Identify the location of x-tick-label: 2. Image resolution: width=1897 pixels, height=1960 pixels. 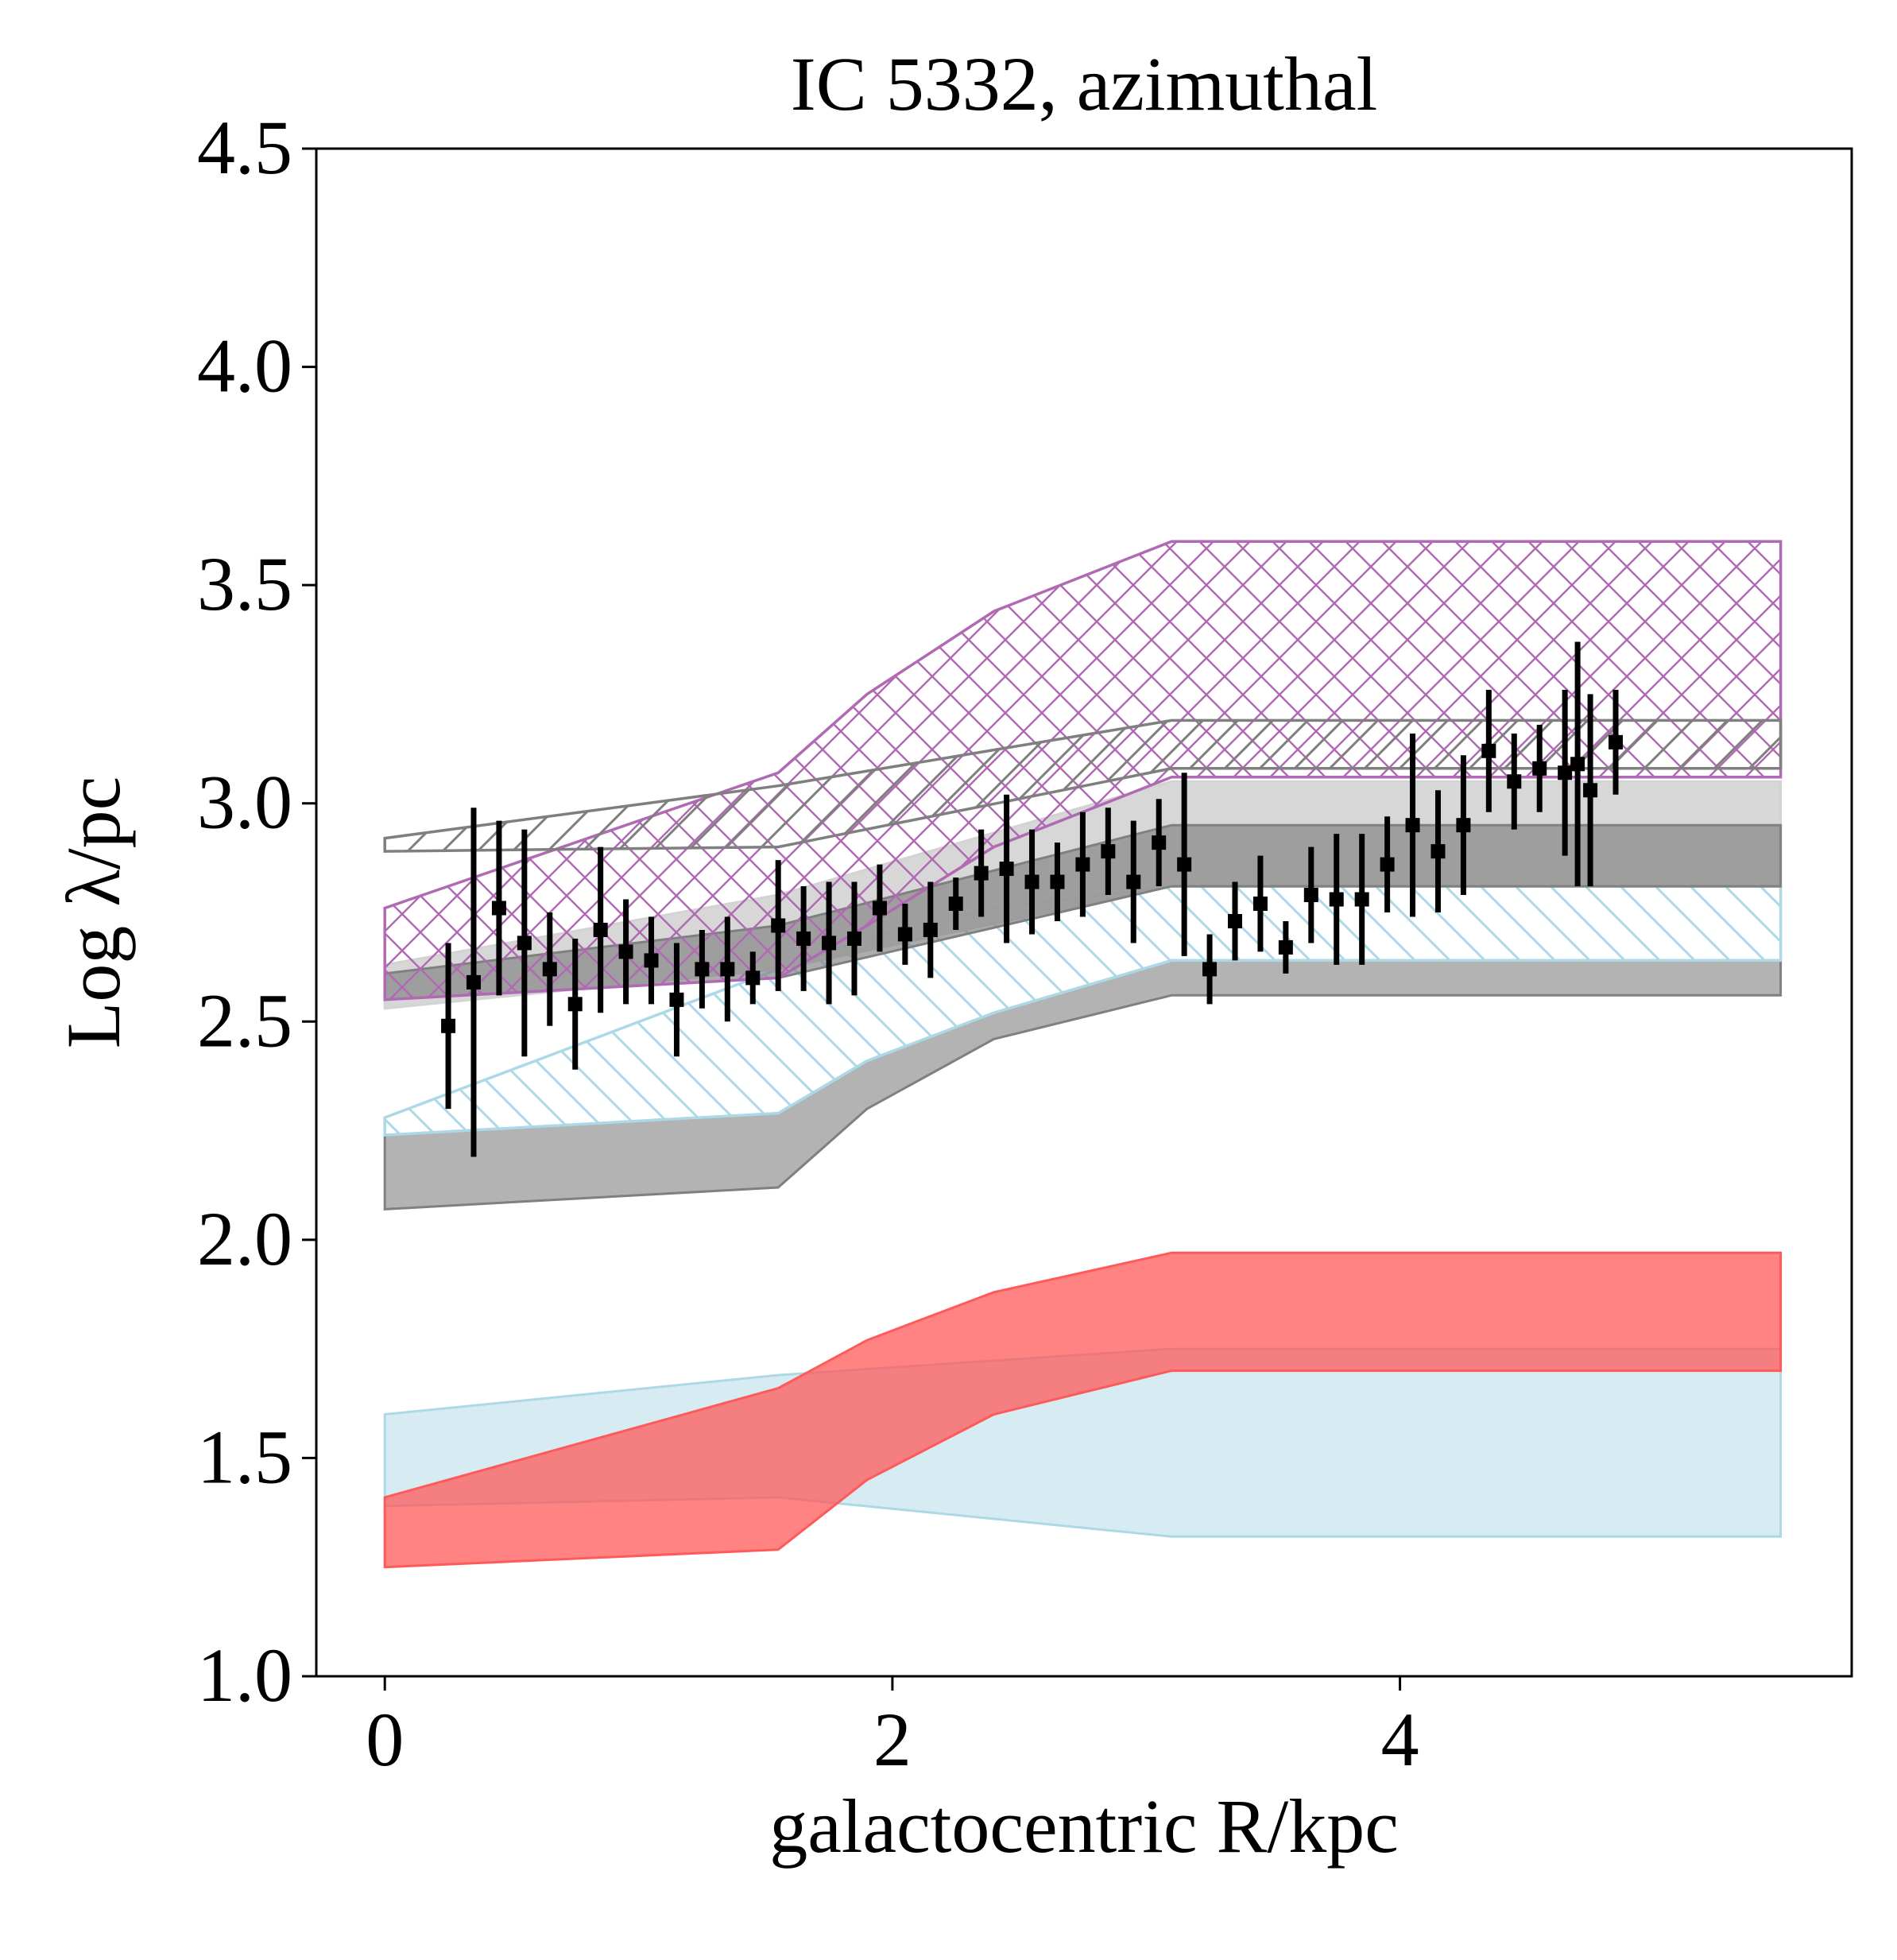
(893, 1740).